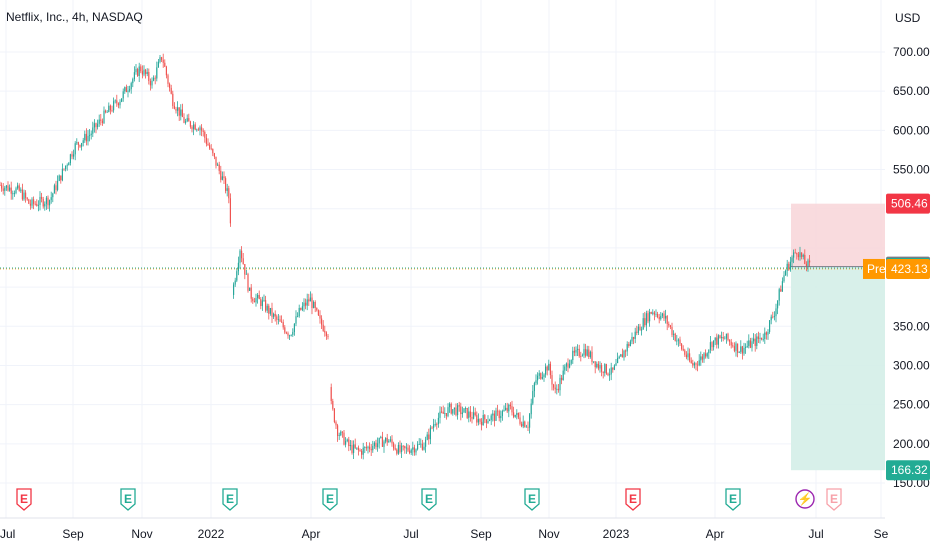 This screenshot has width=932, height=550. I want to click on price-tag-target-low, so click(908, 470).